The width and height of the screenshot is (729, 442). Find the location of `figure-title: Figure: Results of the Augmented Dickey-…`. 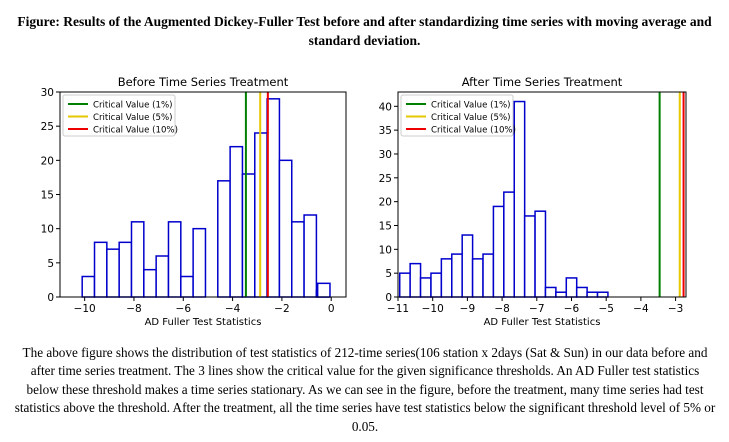

figure-title: Figure: Results of the Augmented Dickey-… is located at coordinates (364, 31).